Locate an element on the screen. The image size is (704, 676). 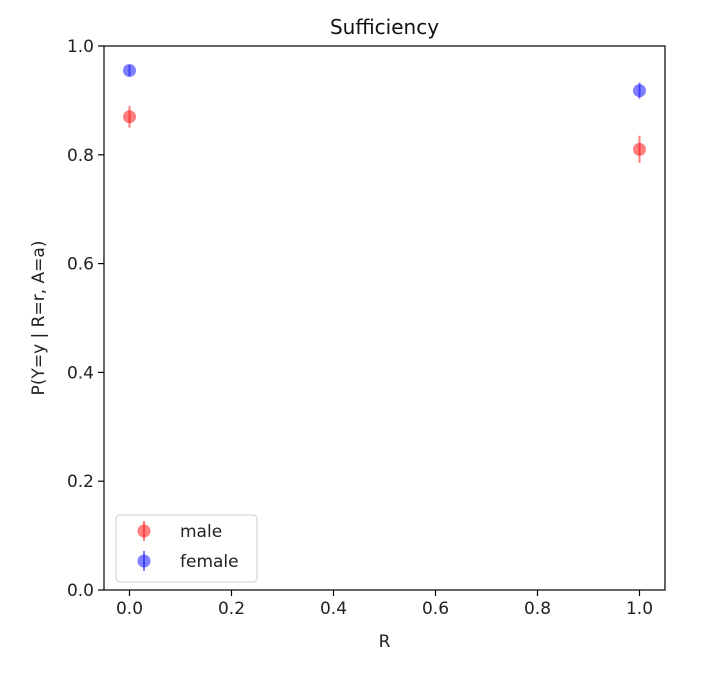
y-axis-label: P(Y=y | R=r, A=a) is located at coordinates (39, 318).